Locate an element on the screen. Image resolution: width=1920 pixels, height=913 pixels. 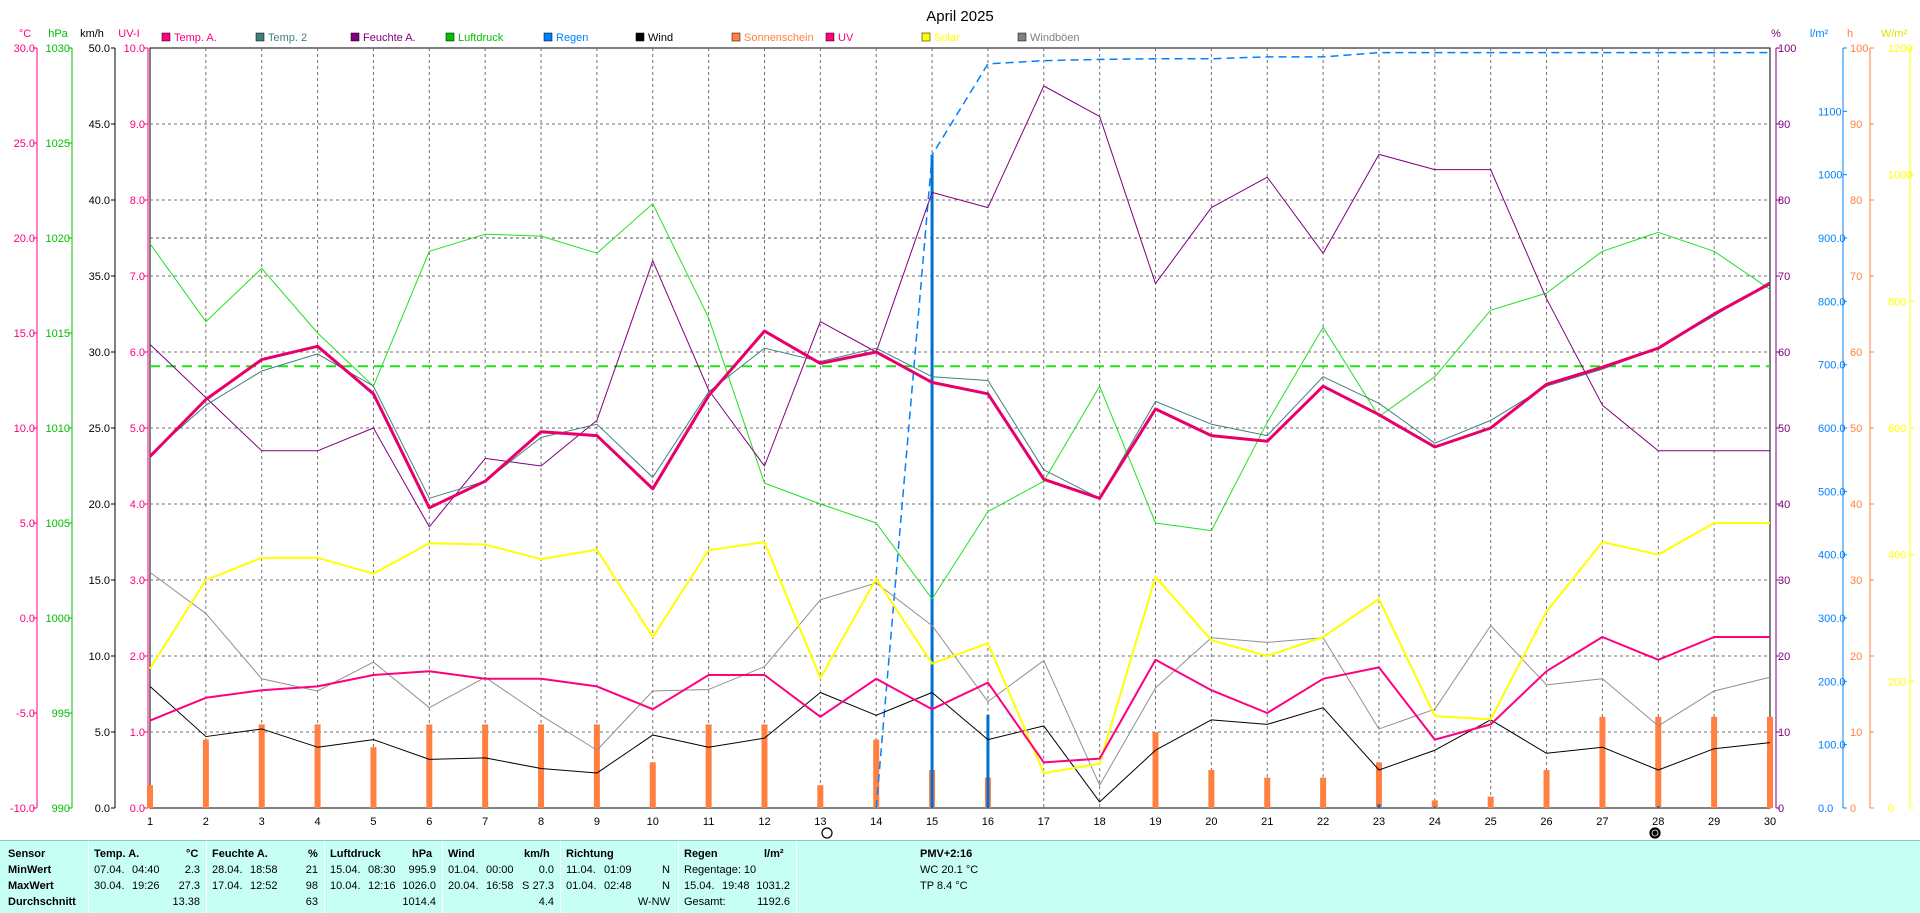
press-tick-label: 1005 is located at coordinates (58, 524).